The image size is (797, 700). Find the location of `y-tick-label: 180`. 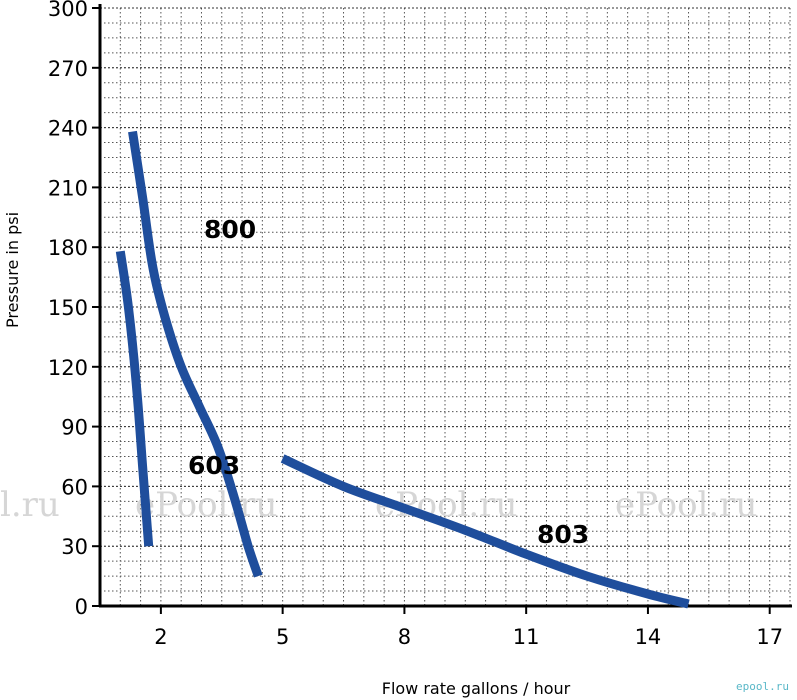

y-tick-label: 180 is located at coordinates (68, 248).